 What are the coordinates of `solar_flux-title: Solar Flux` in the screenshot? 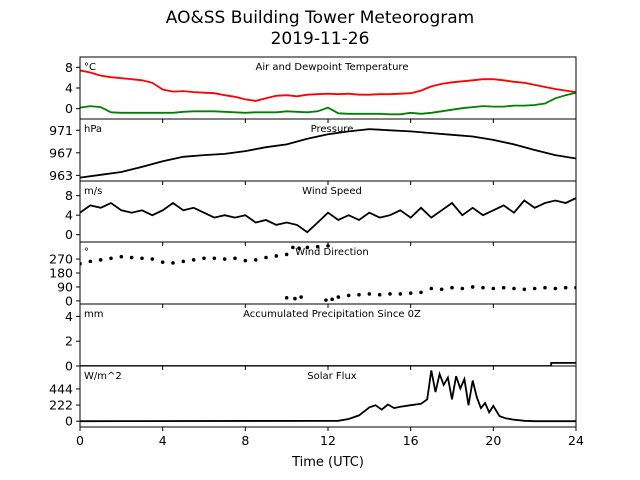 It's located at (332, 376).